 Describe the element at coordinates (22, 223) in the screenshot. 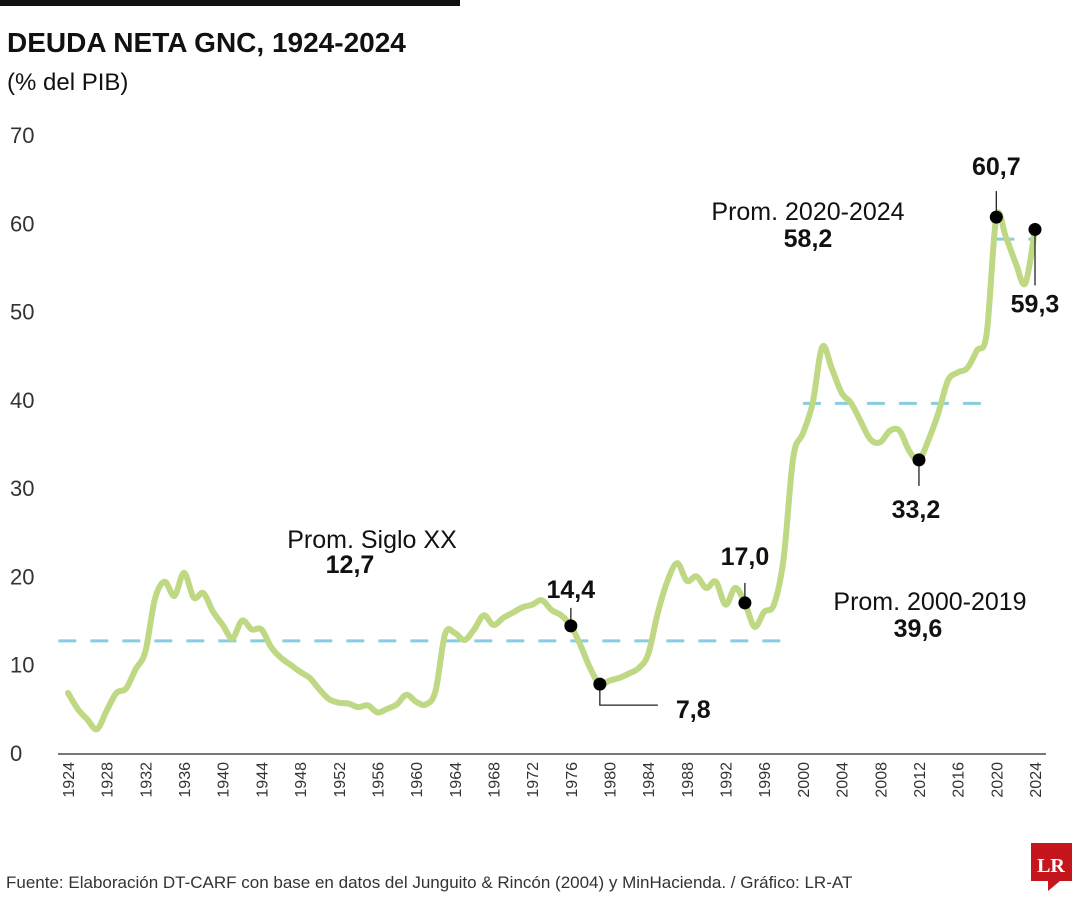

I see `y-tick-label: 60` at that location.